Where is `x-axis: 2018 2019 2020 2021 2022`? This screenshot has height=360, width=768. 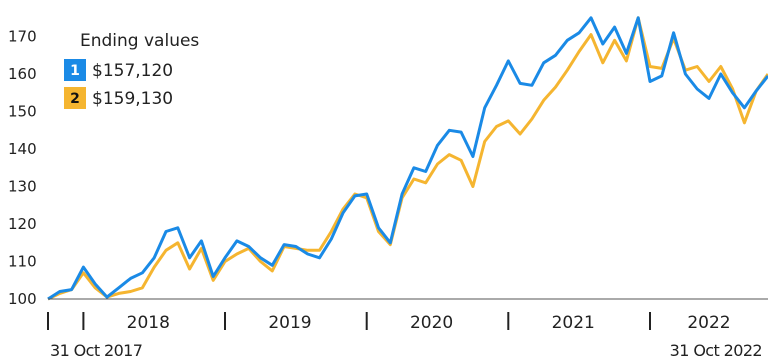
x-axis: 2018 2019 2020 2021 2022 is located at coordinates (389, 322).